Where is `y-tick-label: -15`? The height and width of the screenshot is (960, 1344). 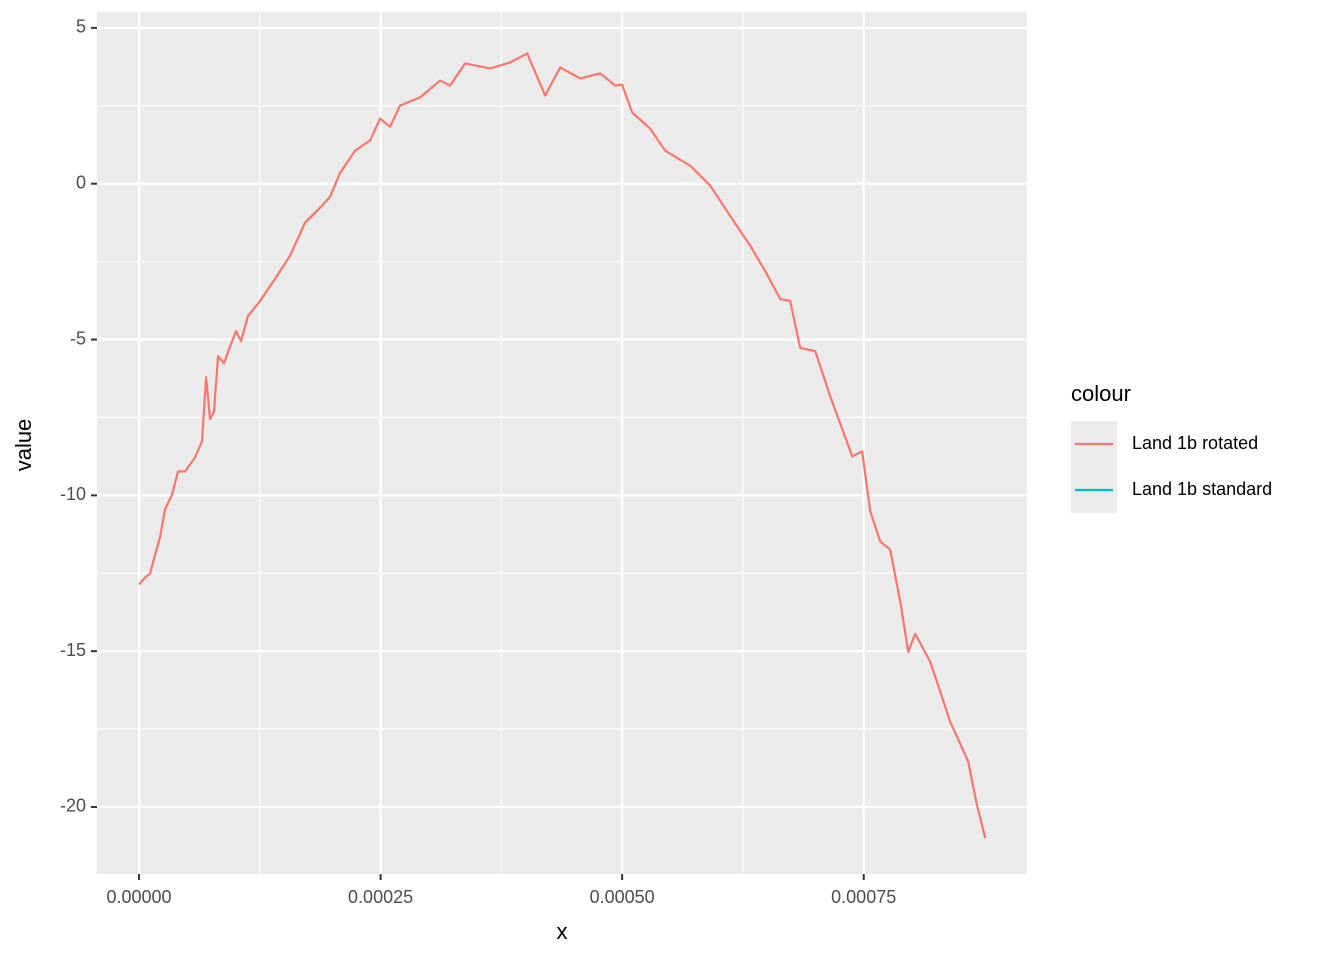
y-tick-label: -15 is located at coordinates (73, 650).